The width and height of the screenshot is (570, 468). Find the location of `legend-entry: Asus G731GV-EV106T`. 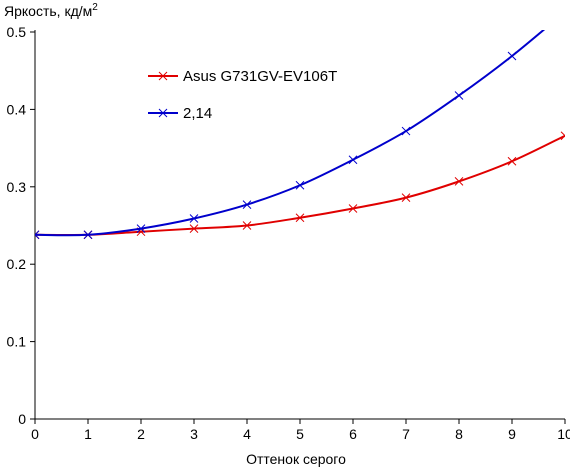

legend-entry: Asus G731GV-EV106T is located at coordinates (242, 76).